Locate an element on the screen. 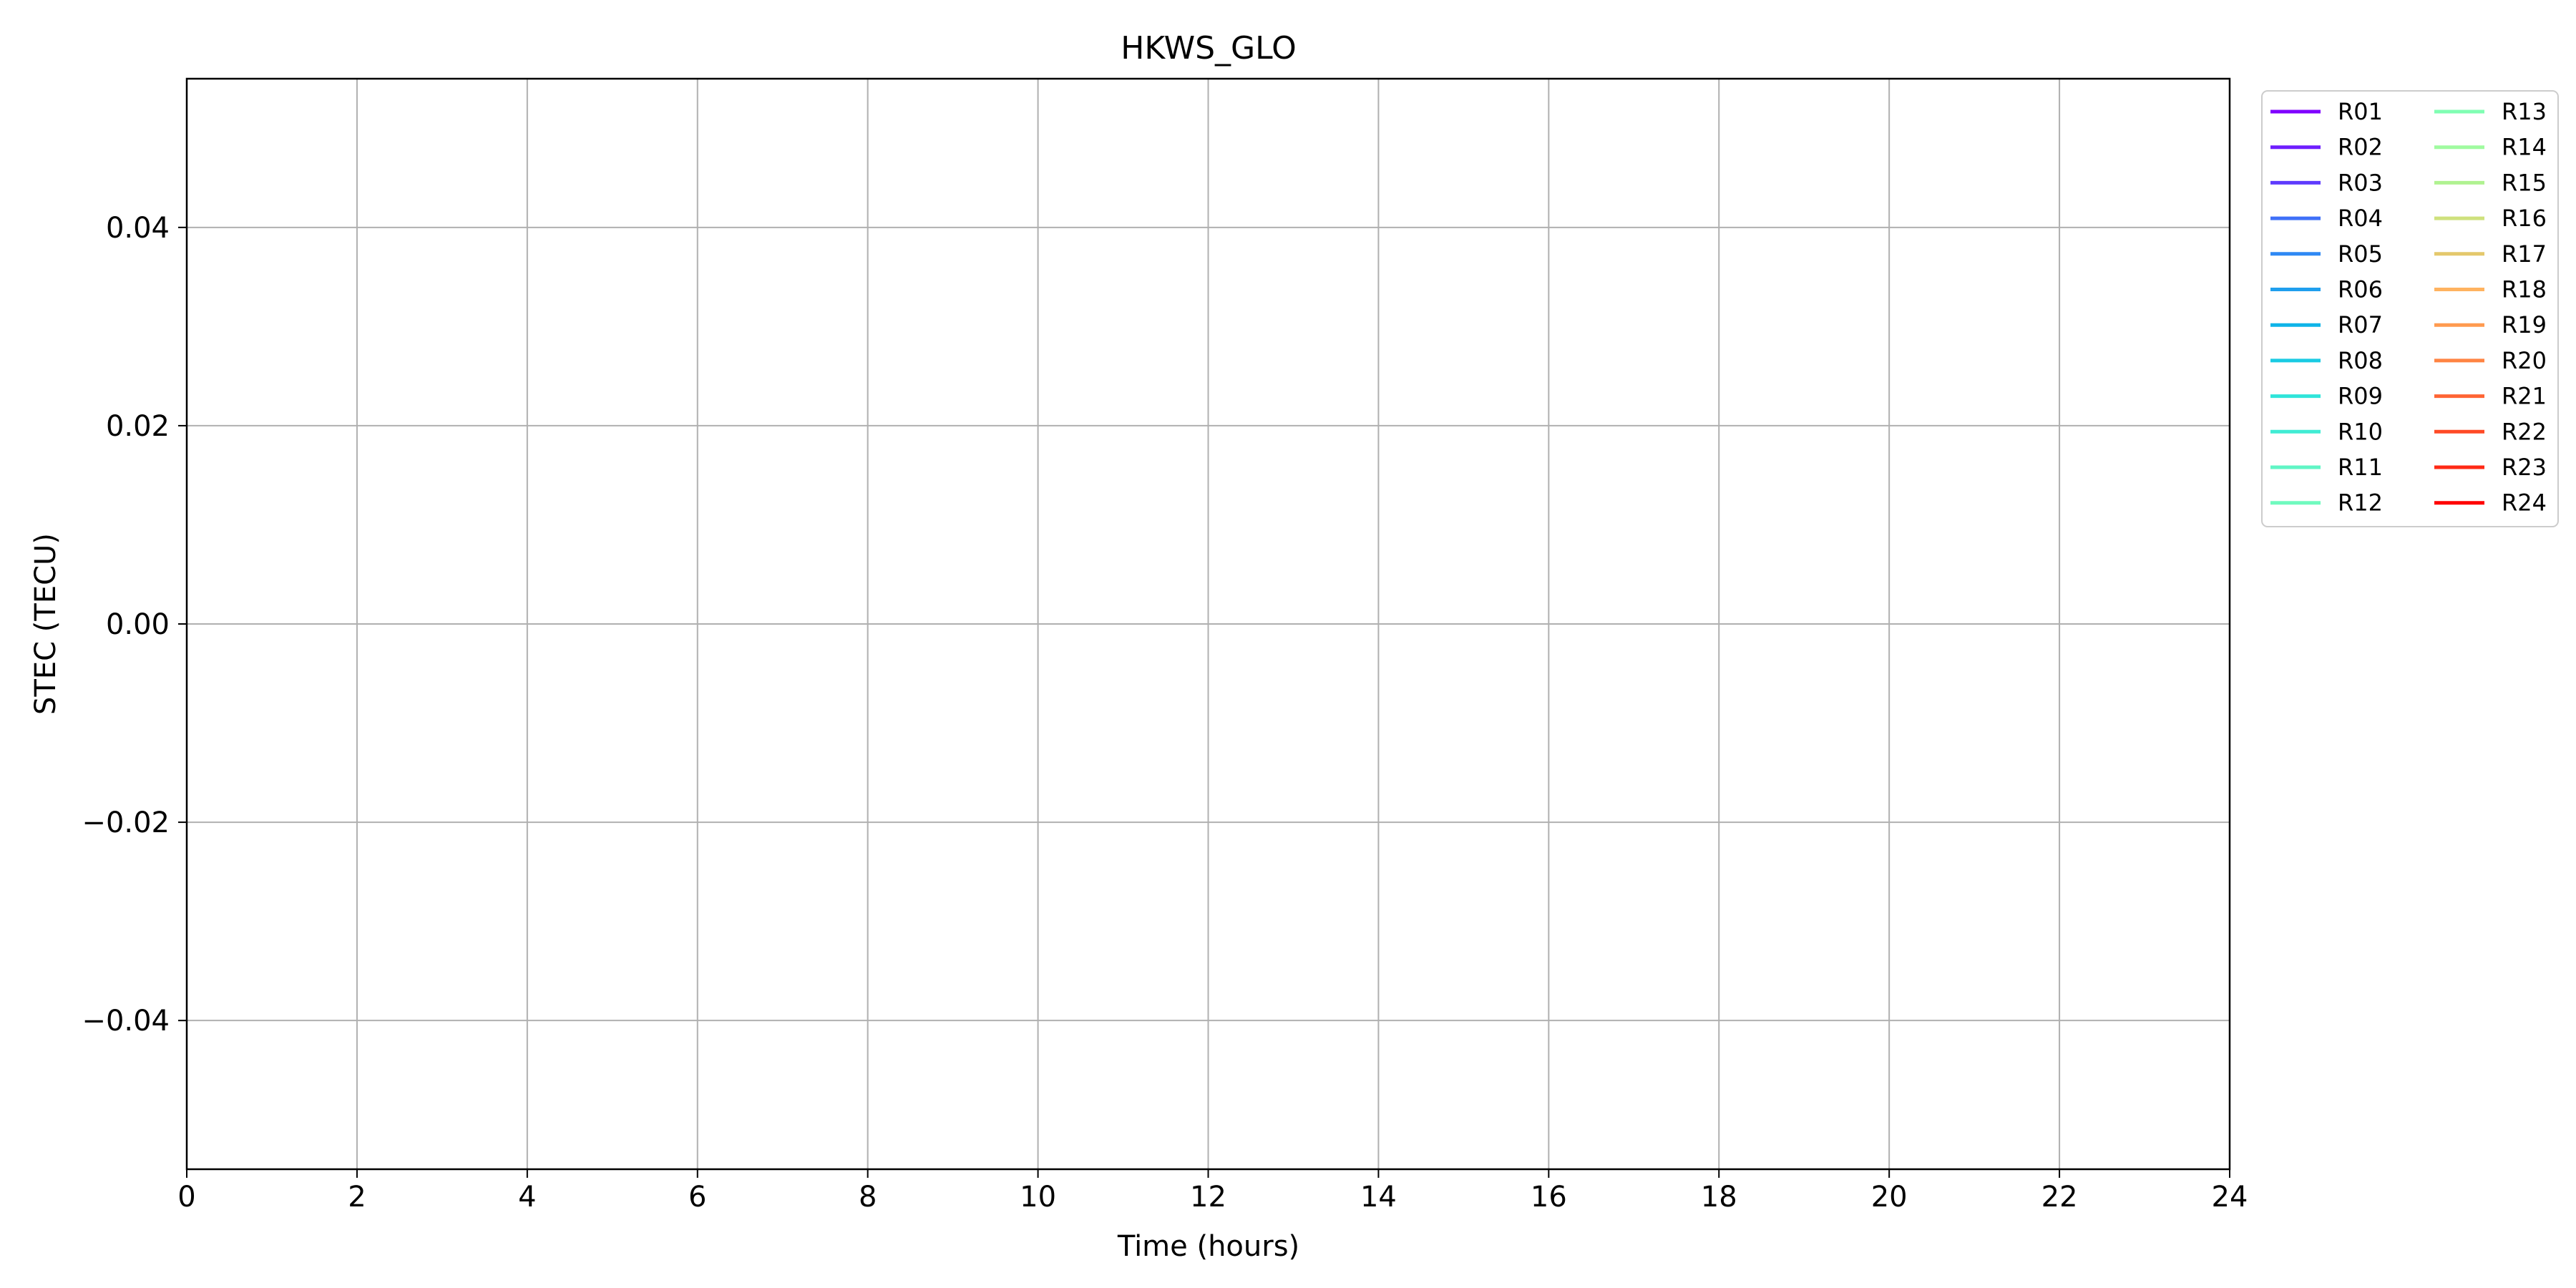  y-tick-label: −0.04 is located at coordinates (126, 1021).